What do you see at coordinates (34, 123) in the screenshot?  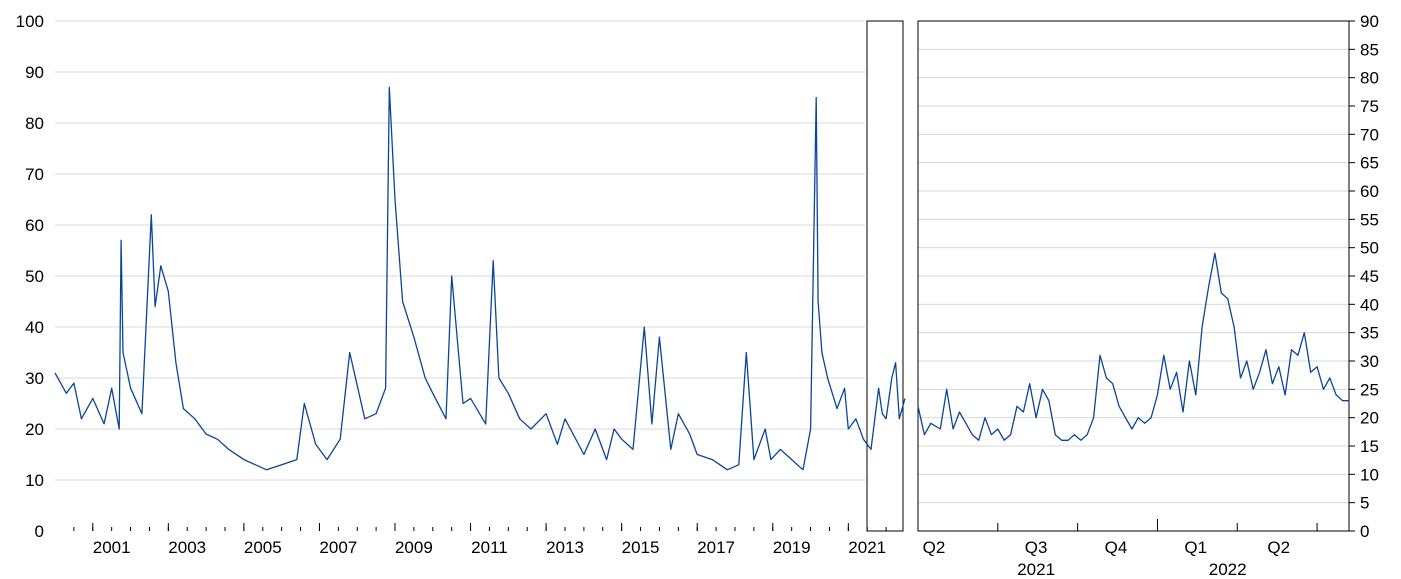 I see `left-y-tick-label: 80` at bounding box center [34, 123].